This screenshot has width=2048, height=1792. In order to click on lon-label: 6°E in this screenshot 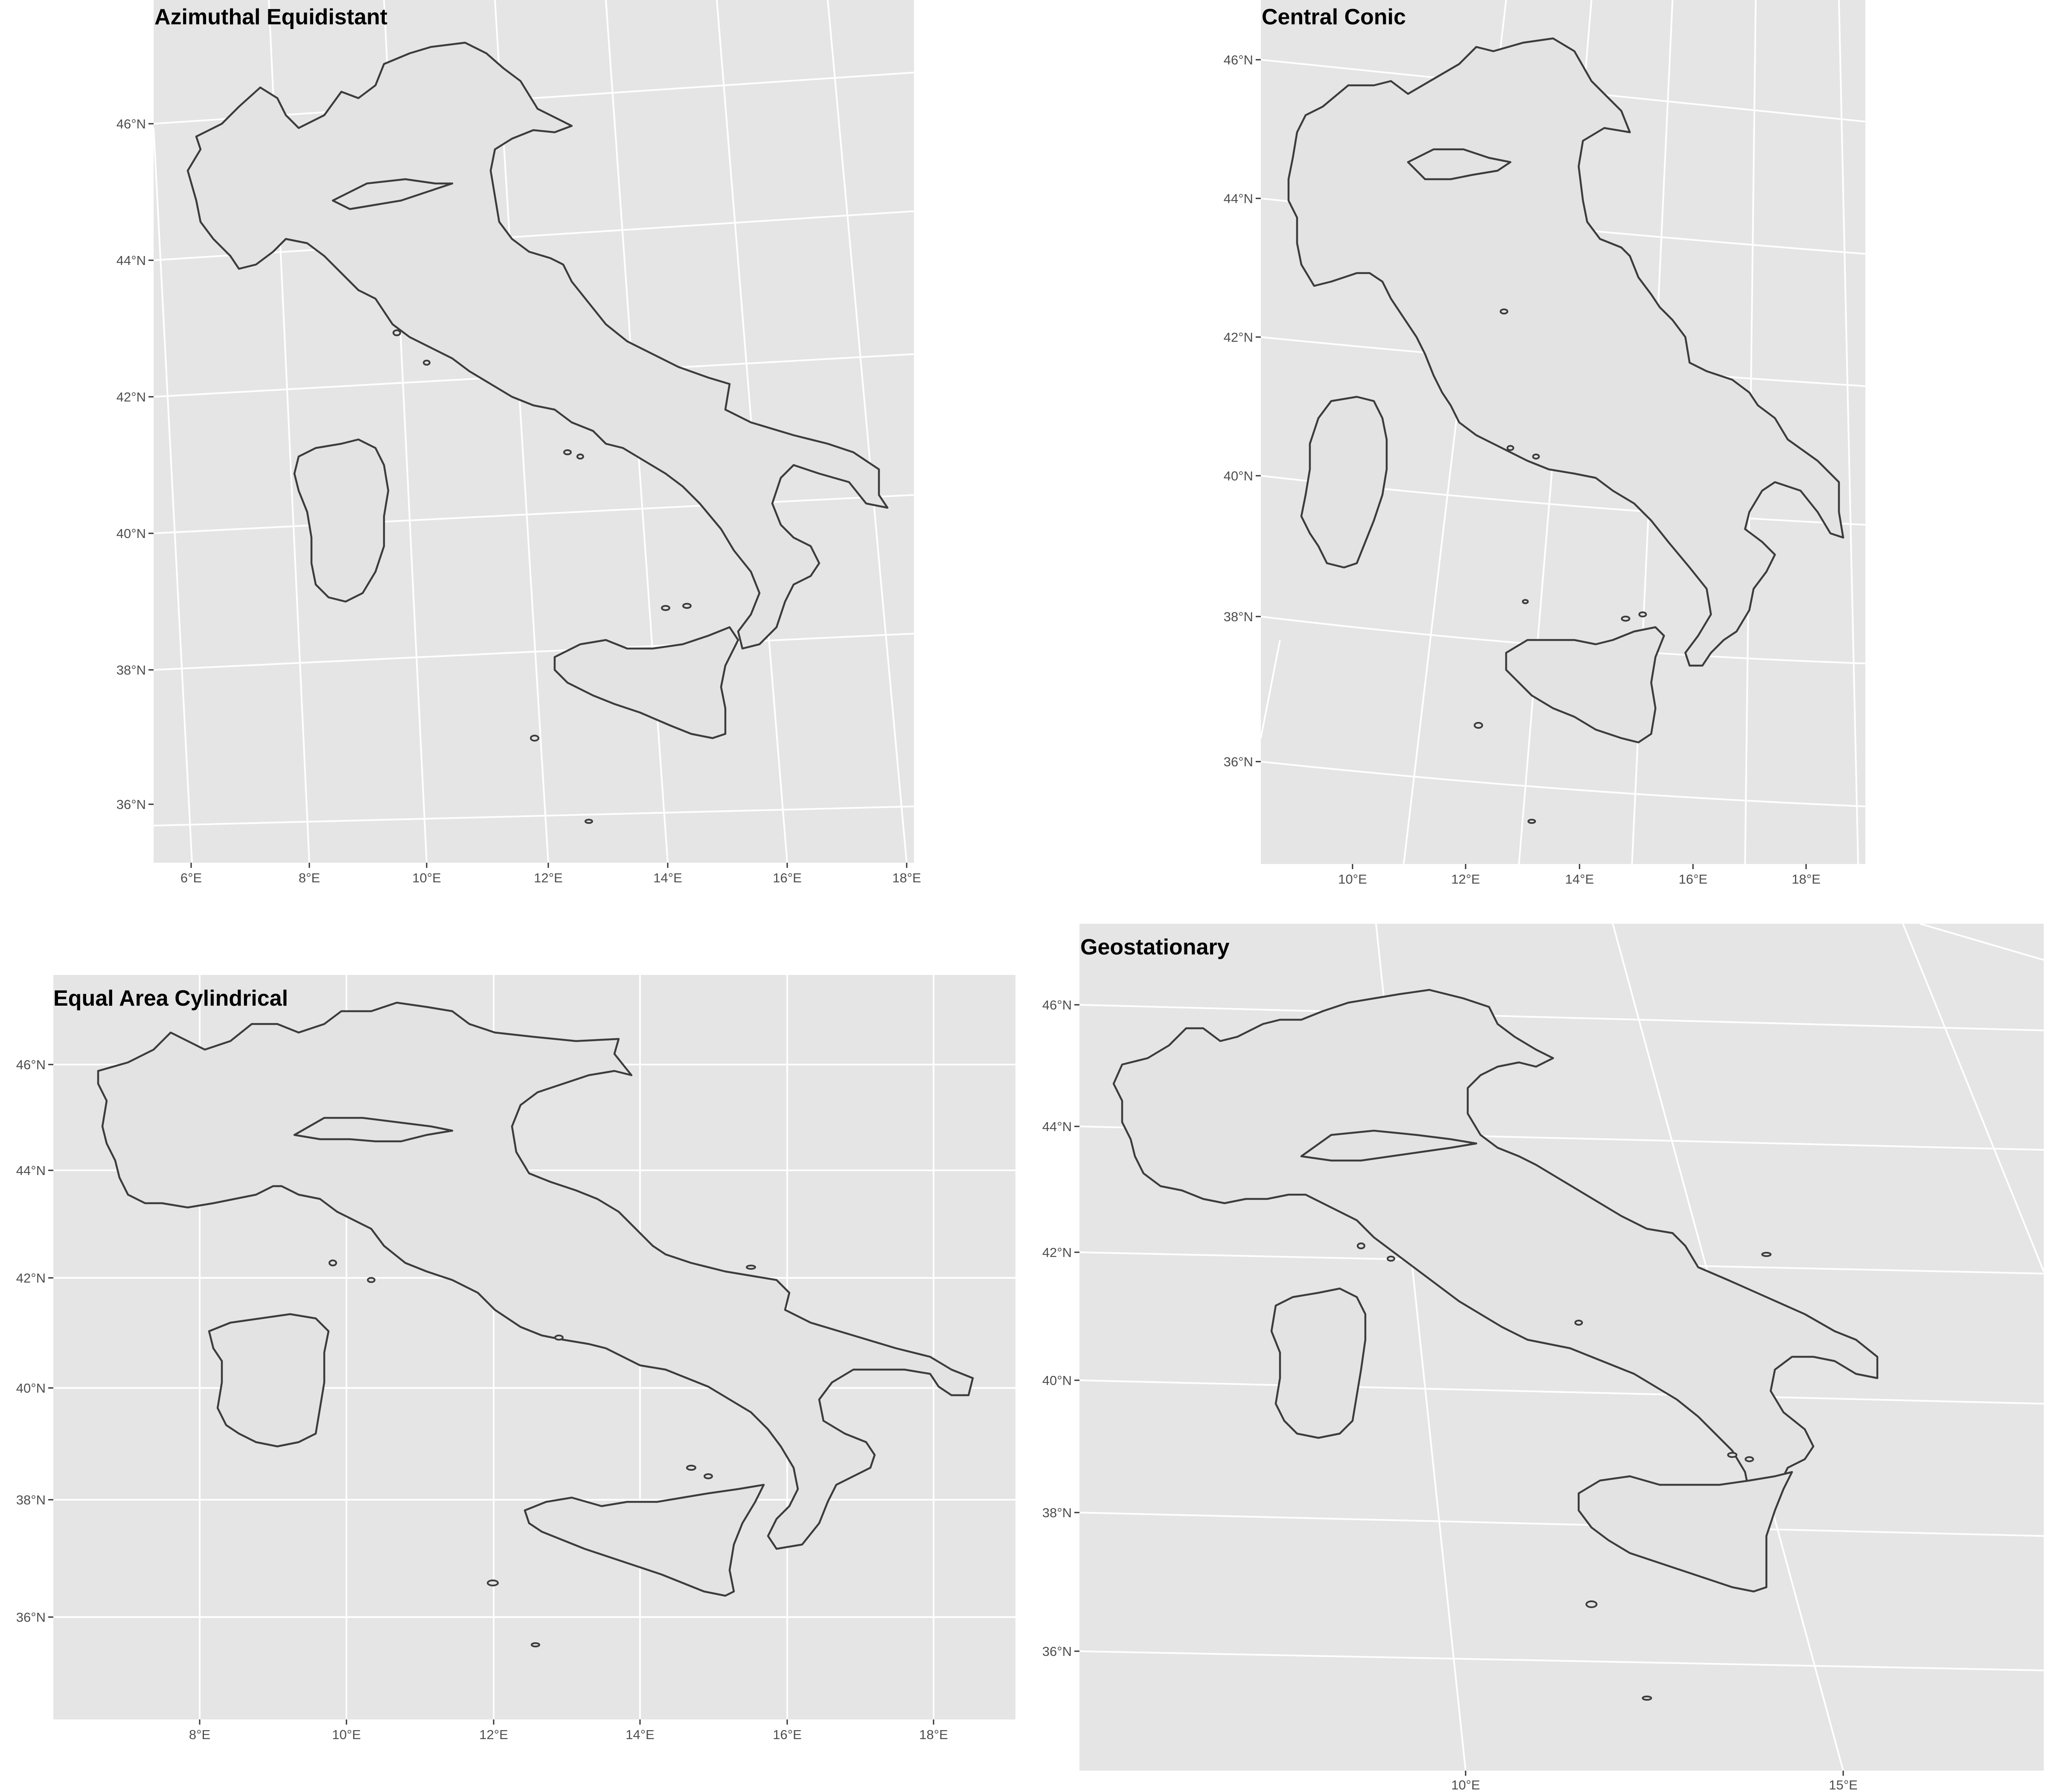, I will do `click(191, 877)`.